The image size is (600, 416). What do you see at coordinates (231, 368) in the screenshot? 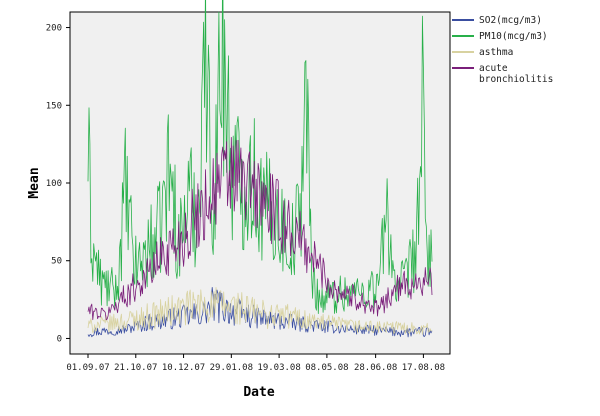
I see `x-tick-label: 29.01.08` at bounding box center [231, 368].